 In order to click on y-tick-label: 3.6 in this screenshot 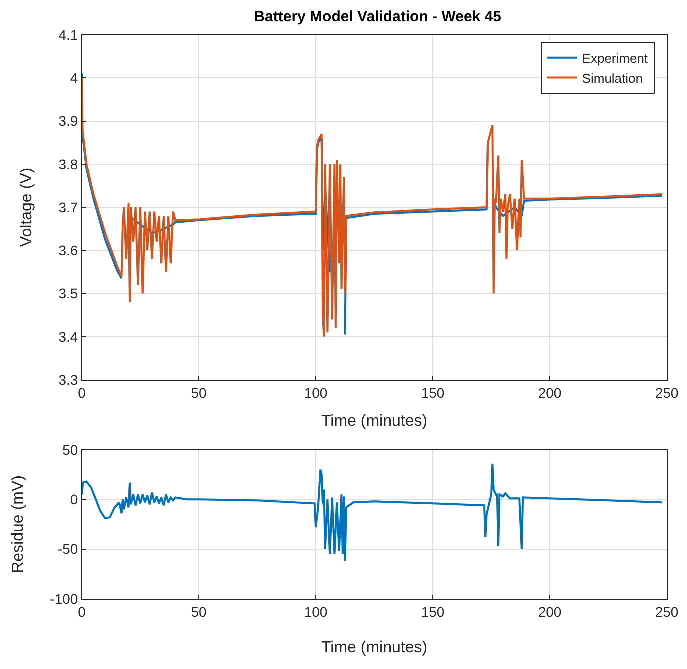, I will do `click(68, 250)`.